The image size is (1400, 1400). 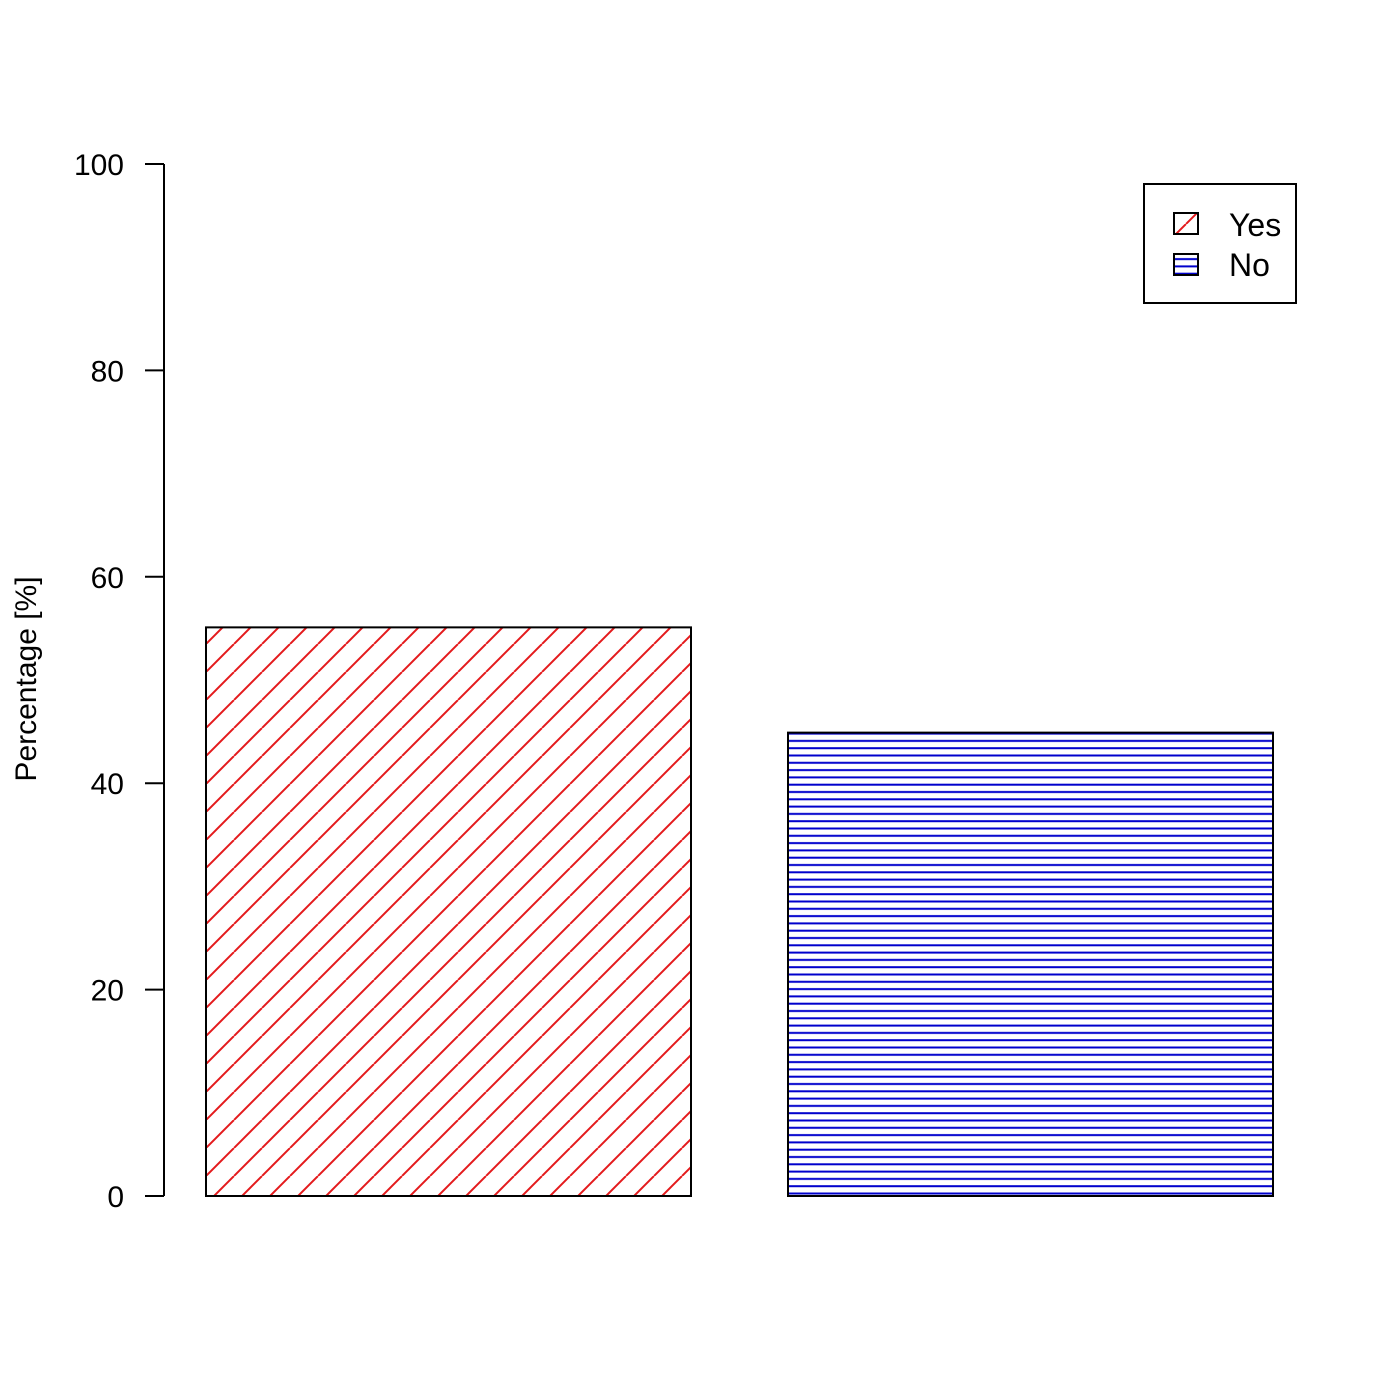 I want to click on legend-box, so click(x=1220, y=243).